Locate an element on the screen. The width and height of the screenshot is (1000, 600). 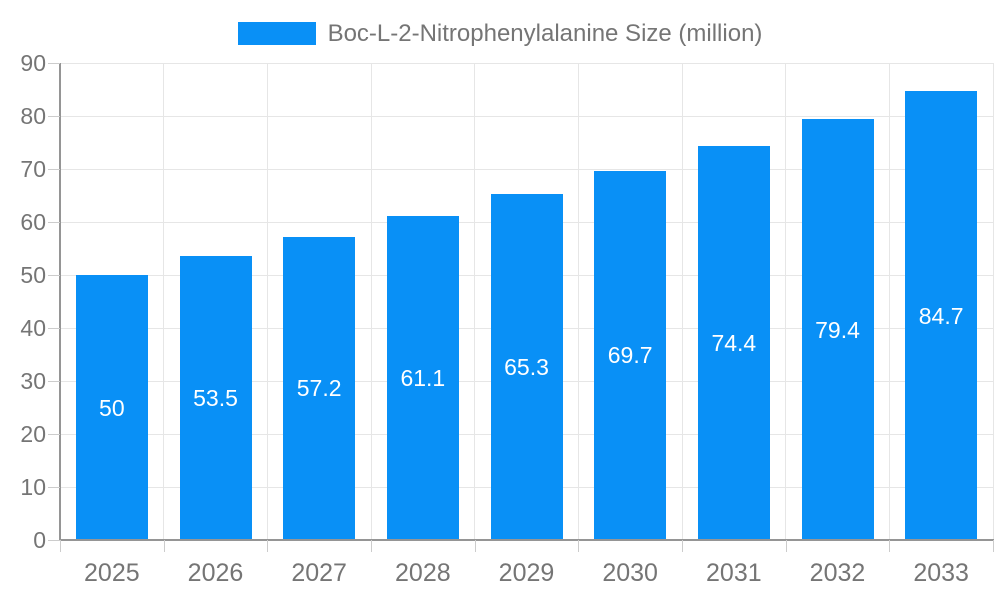
bar-value-label: 69.7 is located at coordinates (630, 355).